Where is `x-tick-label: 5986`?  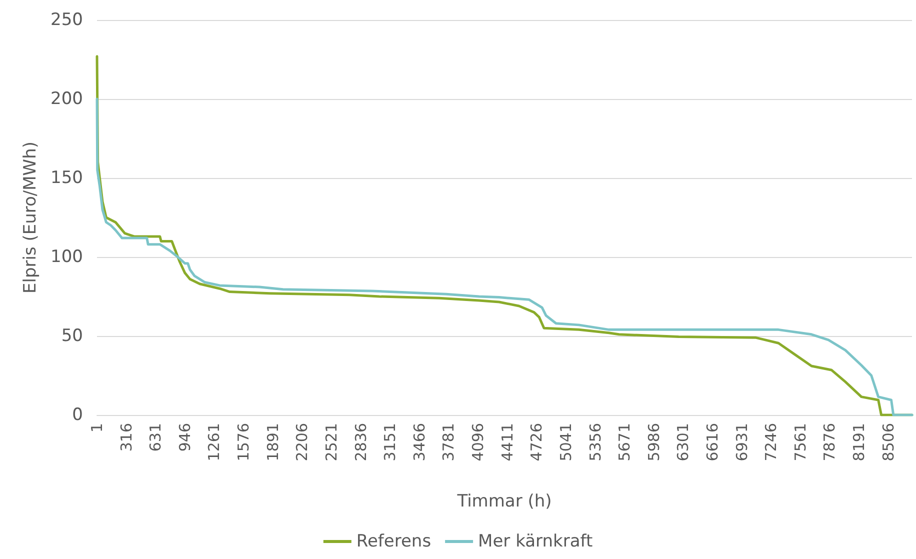 x-tick-label: 5986 is located at coordinates (653, 442).